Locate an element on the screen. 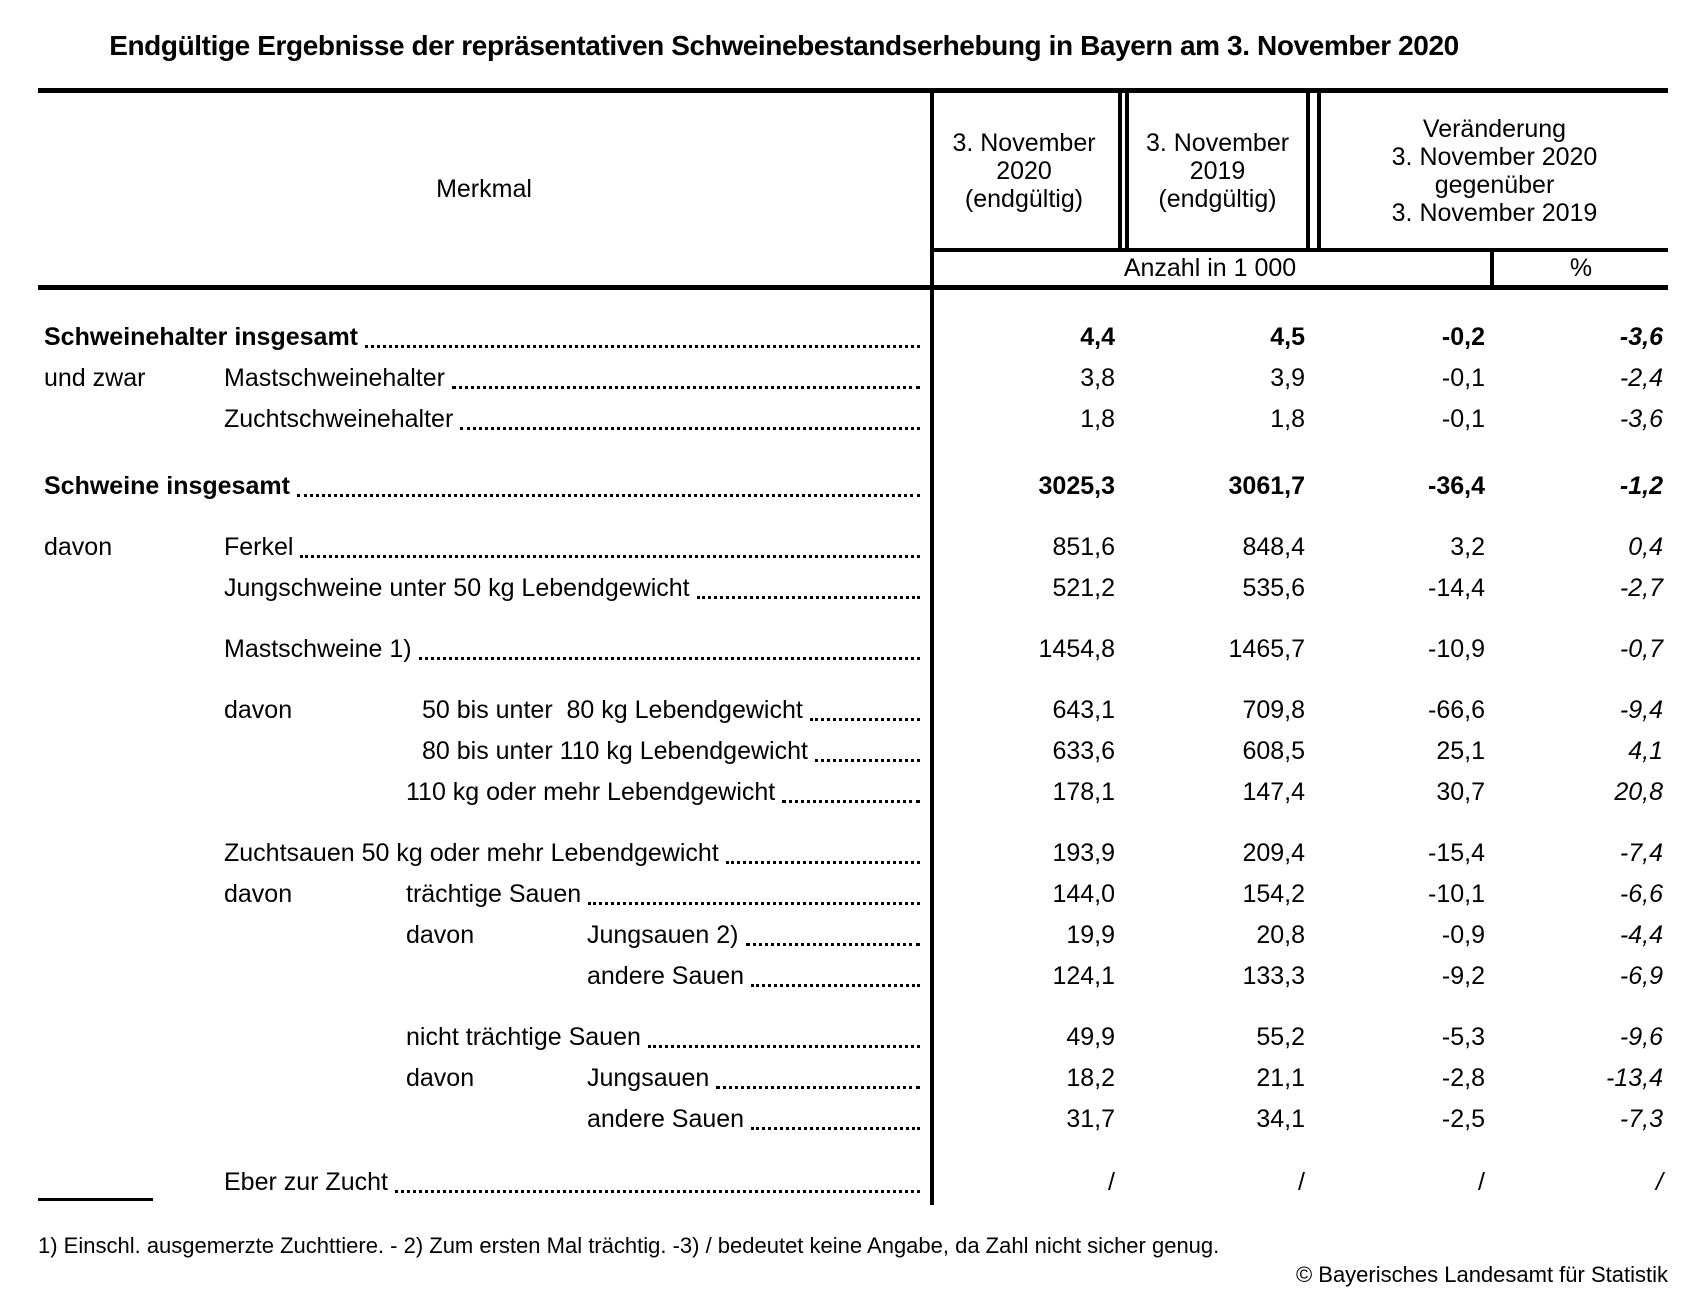 This screenshot has width=1706, height=1292. row-label: 110 kg oder mehr Lebendgewicht is located at coordinates (591, 792).